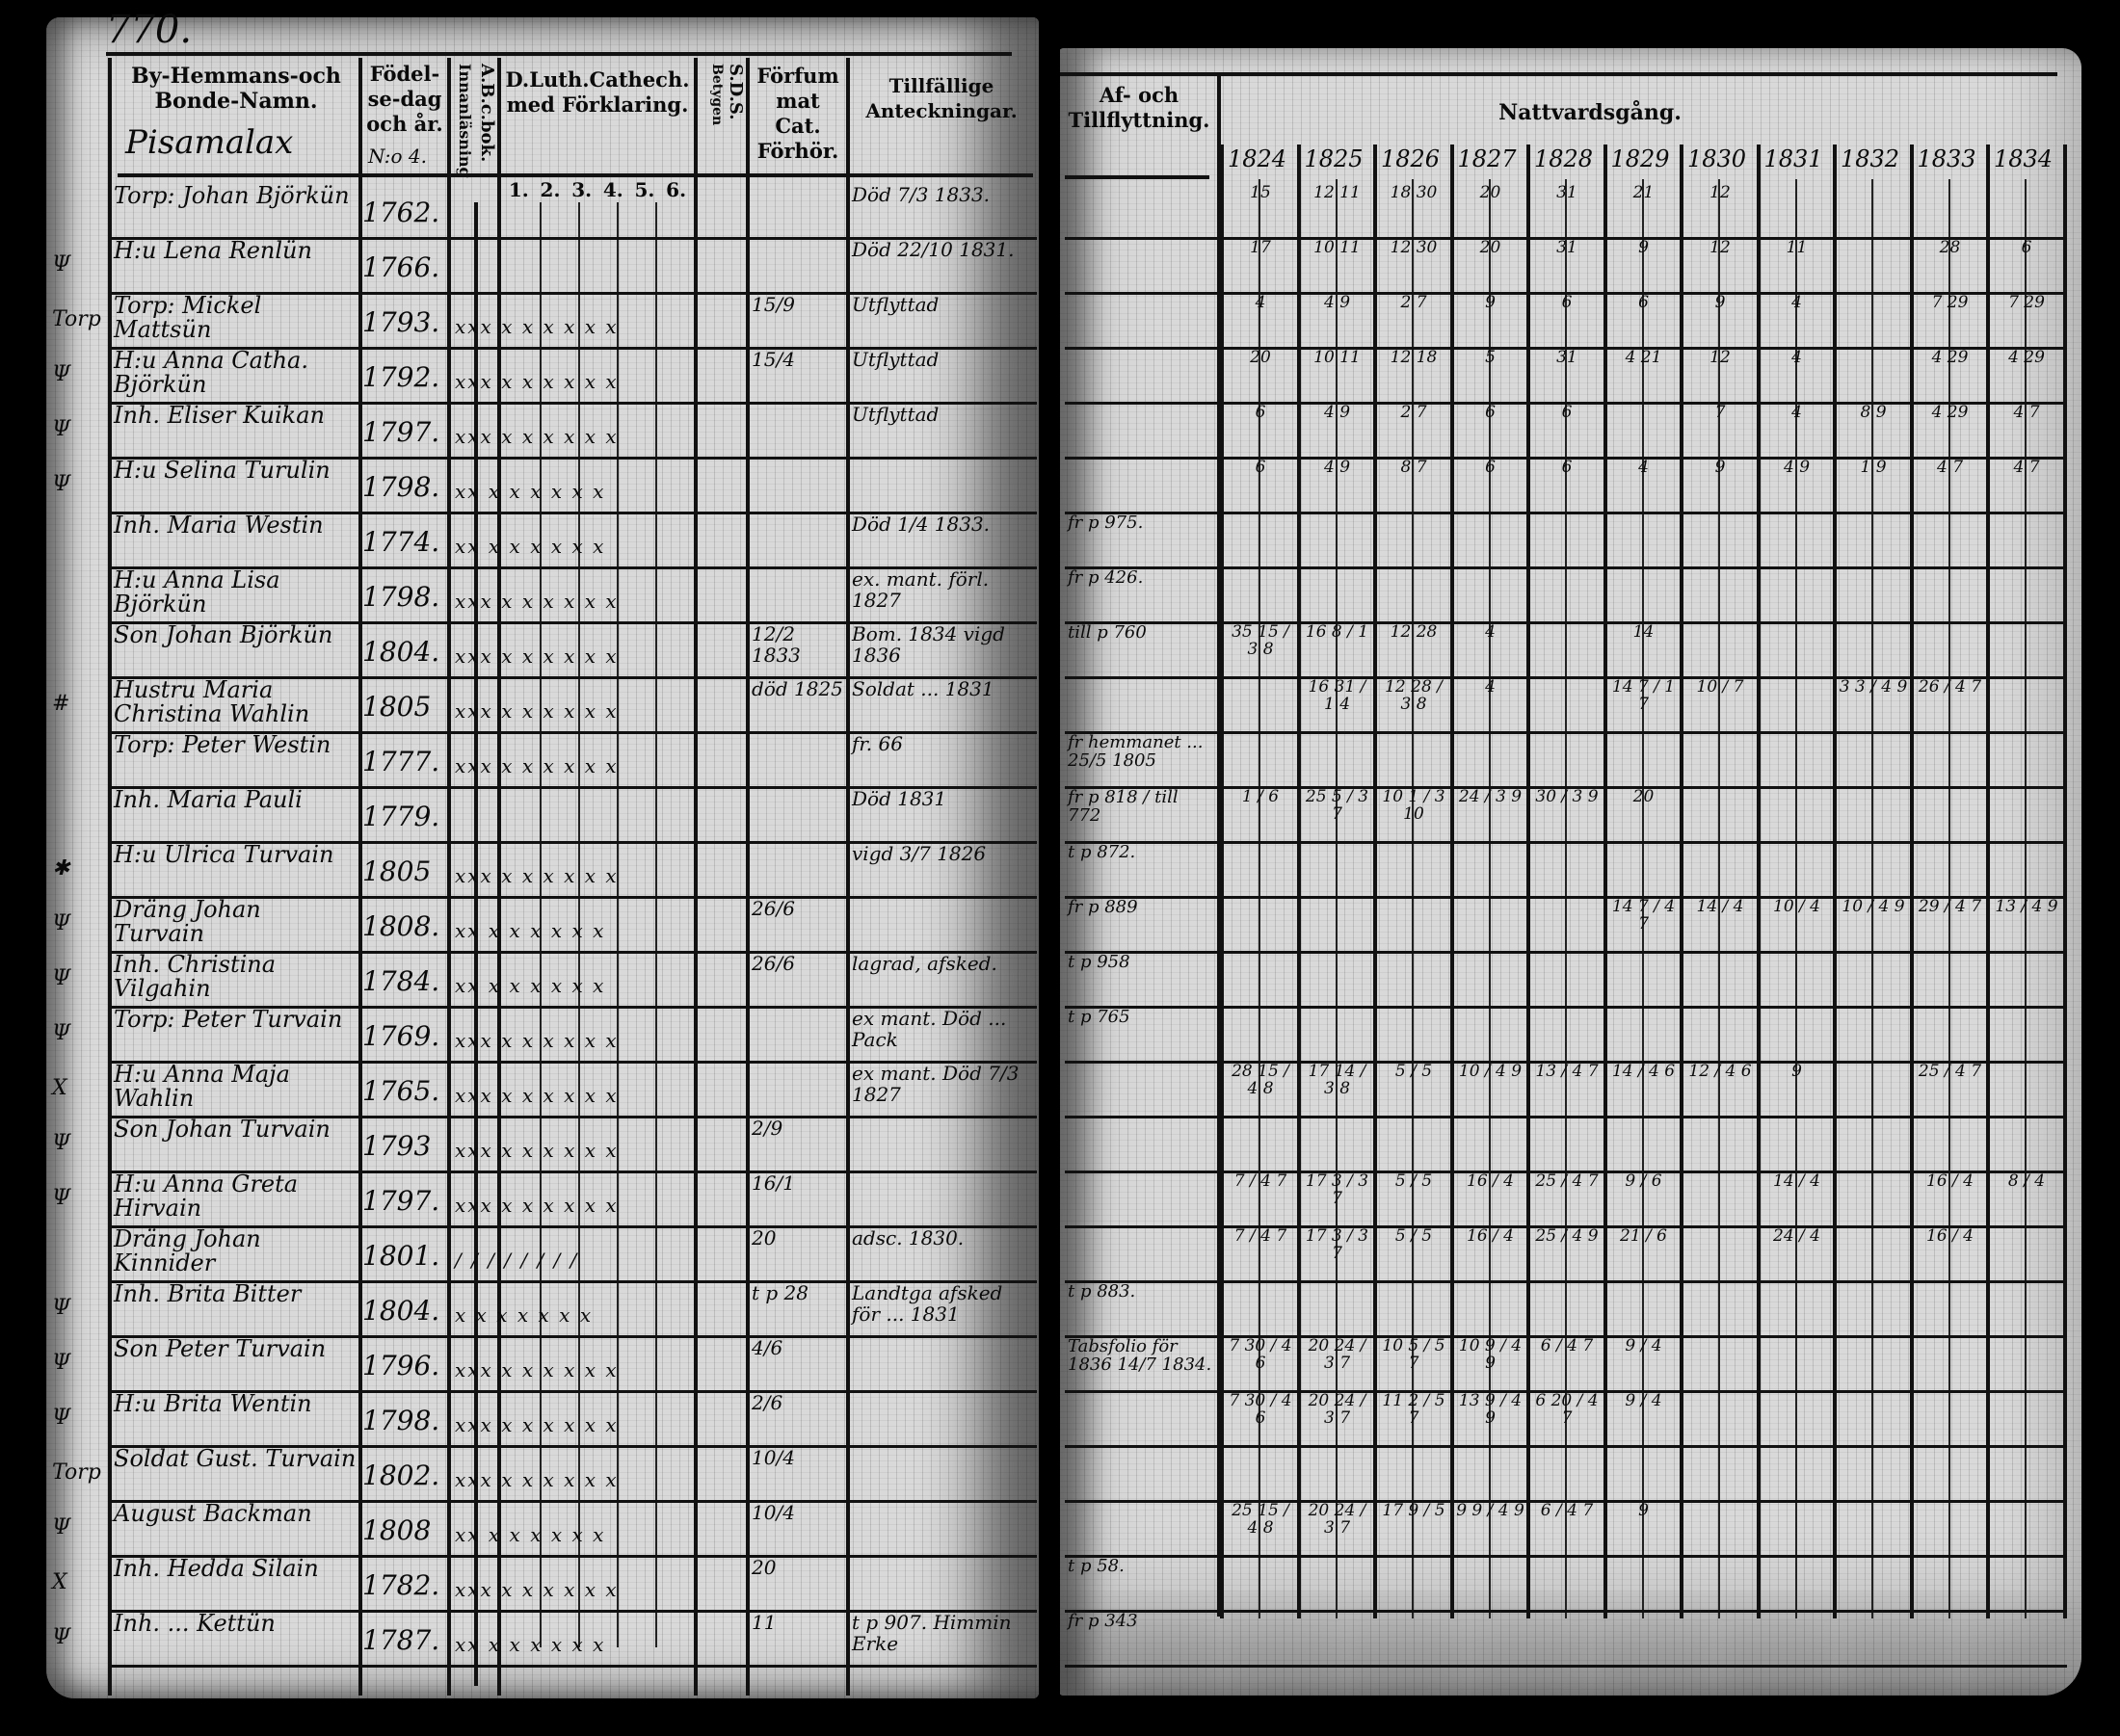 This screenshot has height=1736, width=2120. Describe the element at coordinates (1717, 159) in the screenshot. I see `communion-year-label: 1830` at that location.